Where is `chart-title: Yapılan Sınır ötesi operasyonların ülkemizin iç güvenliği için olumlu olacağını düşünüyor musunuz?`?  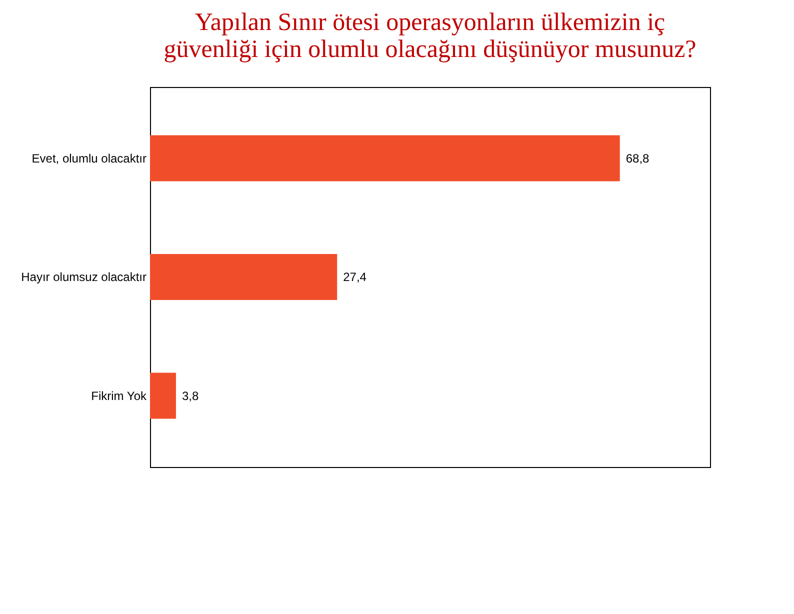
chart-title: Yapılan Sınır ötesi operasyonların ülkemizin iç güvenliği için olumlu olacağını düşünüyor musunuz? is located at coordinates (430, 36).